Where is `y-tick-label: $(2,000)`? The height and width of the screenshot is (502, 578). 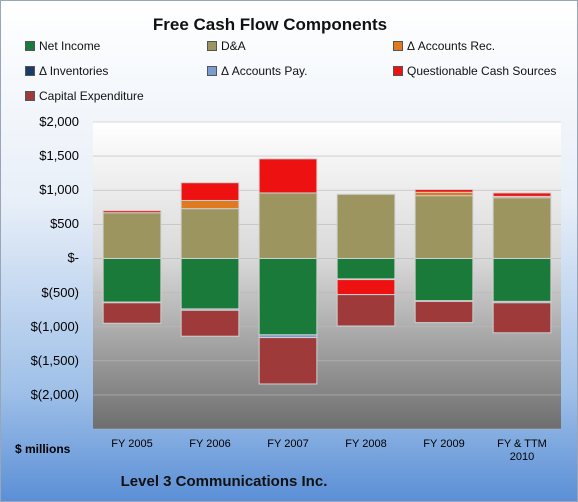 y-tick-label: $(2,000) is located at coordinates (54, 394).